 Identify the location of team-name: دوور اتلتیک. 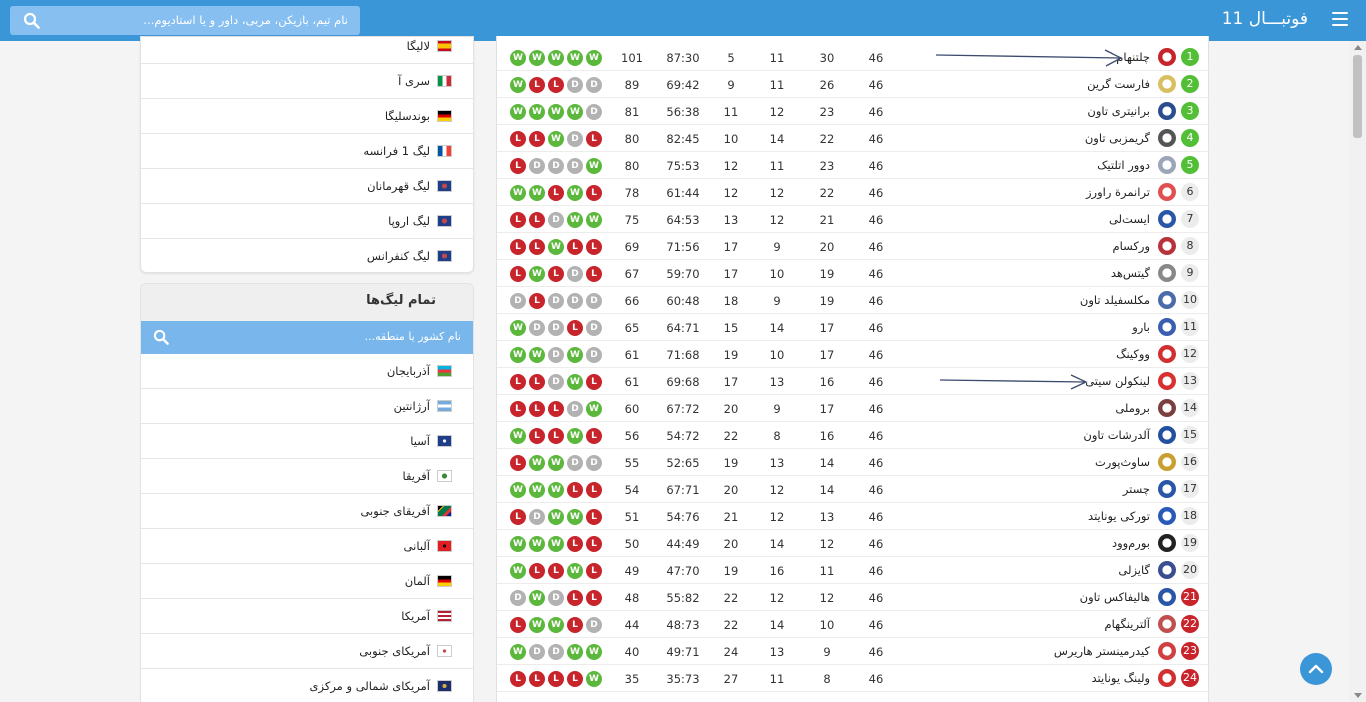
(1123, 165).